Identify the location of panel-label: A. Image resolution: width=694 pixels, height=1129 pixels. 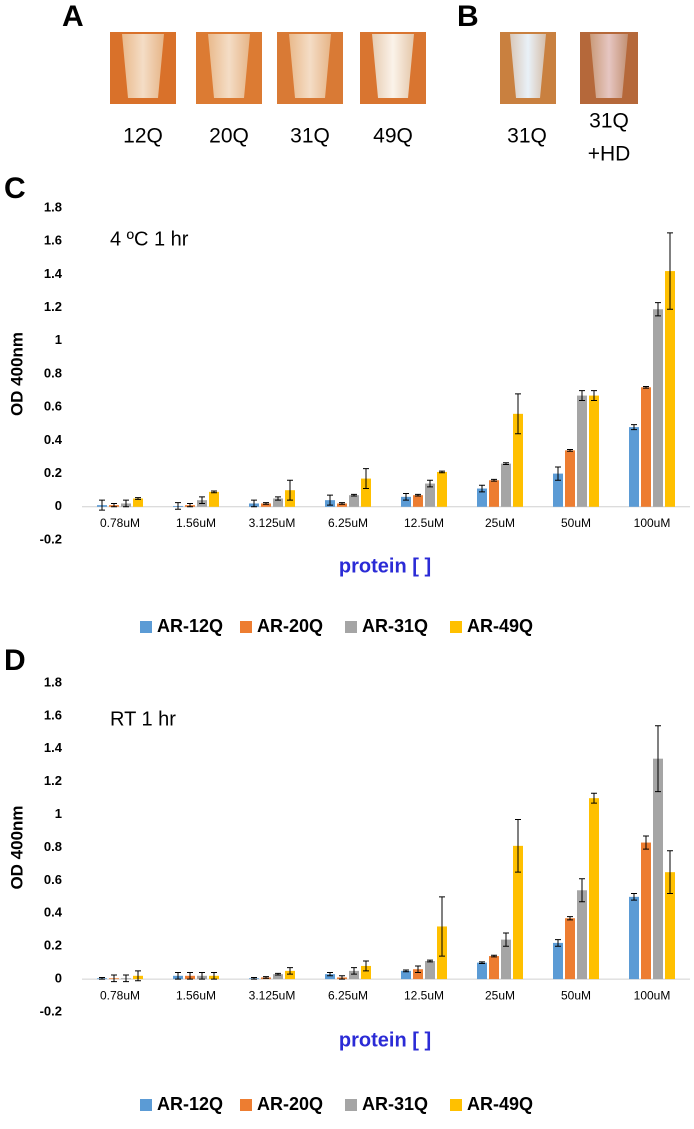
(73, 16).